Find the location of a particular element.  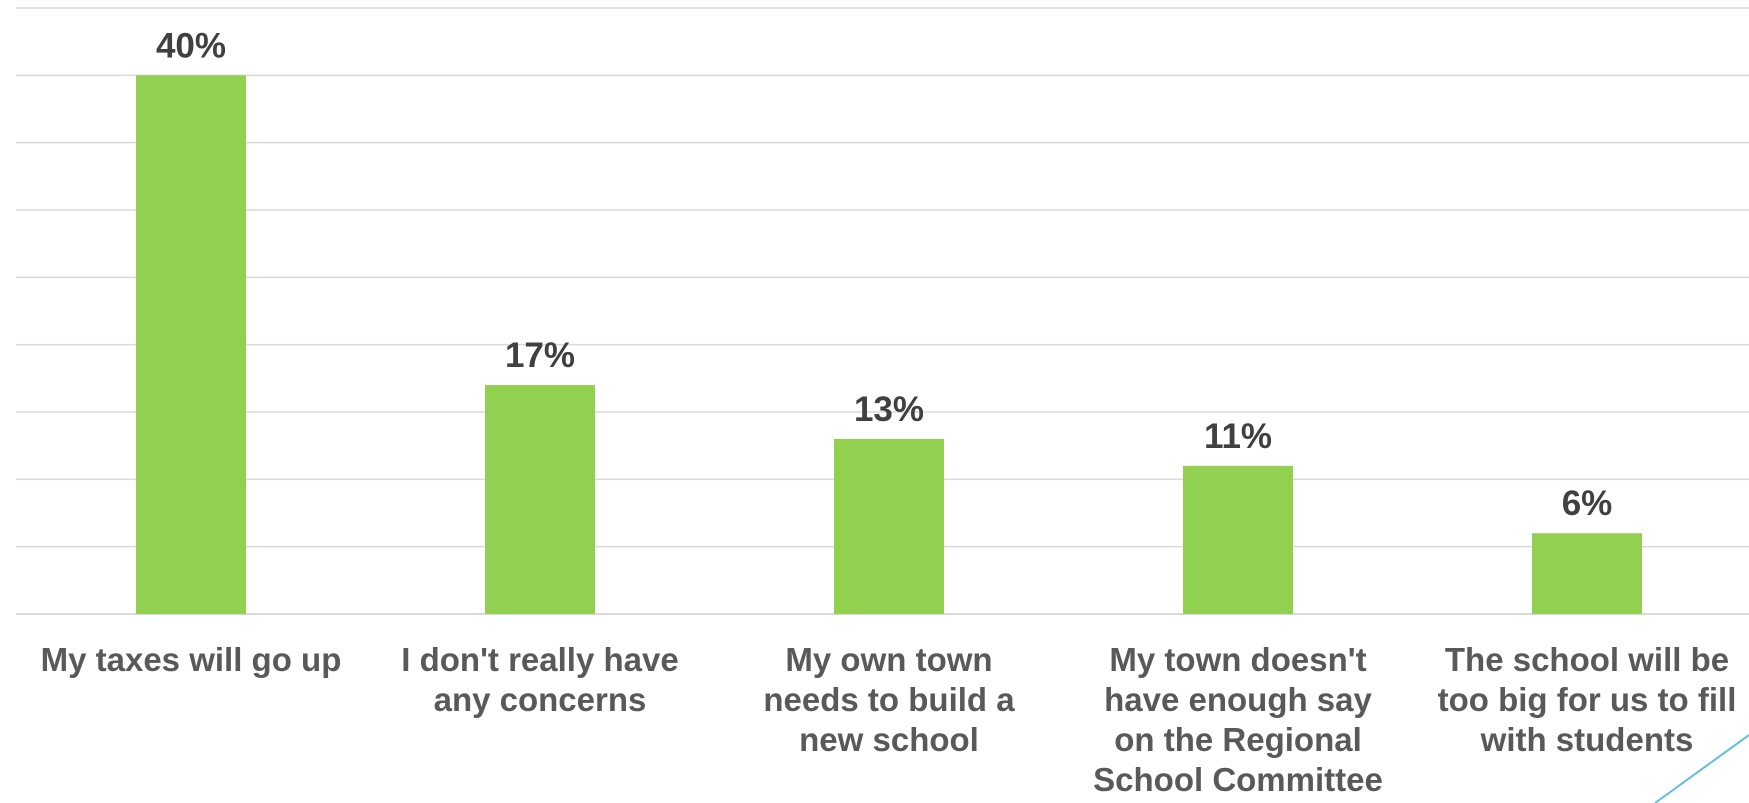

data-label: 13% is located at coordinates (889, 409).